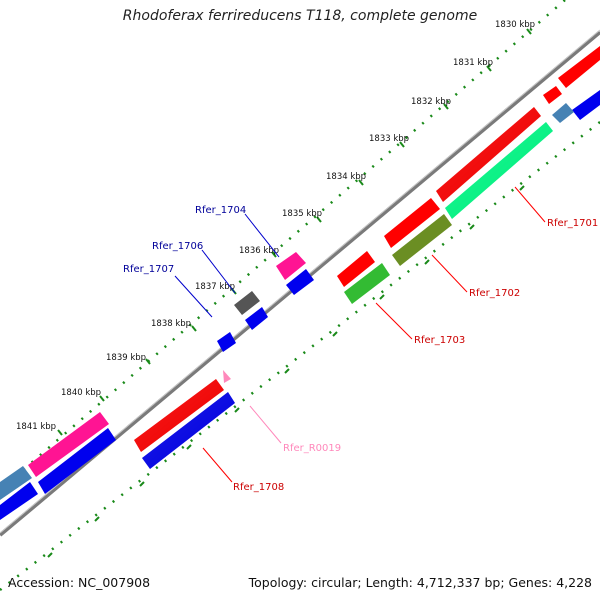 Image resolution: width=600 pixels, height=600 pixels. Describe the element at coordinates (215, 287) in the screenshot. I see `tick-label-1837: 1837 kbp` at that location.